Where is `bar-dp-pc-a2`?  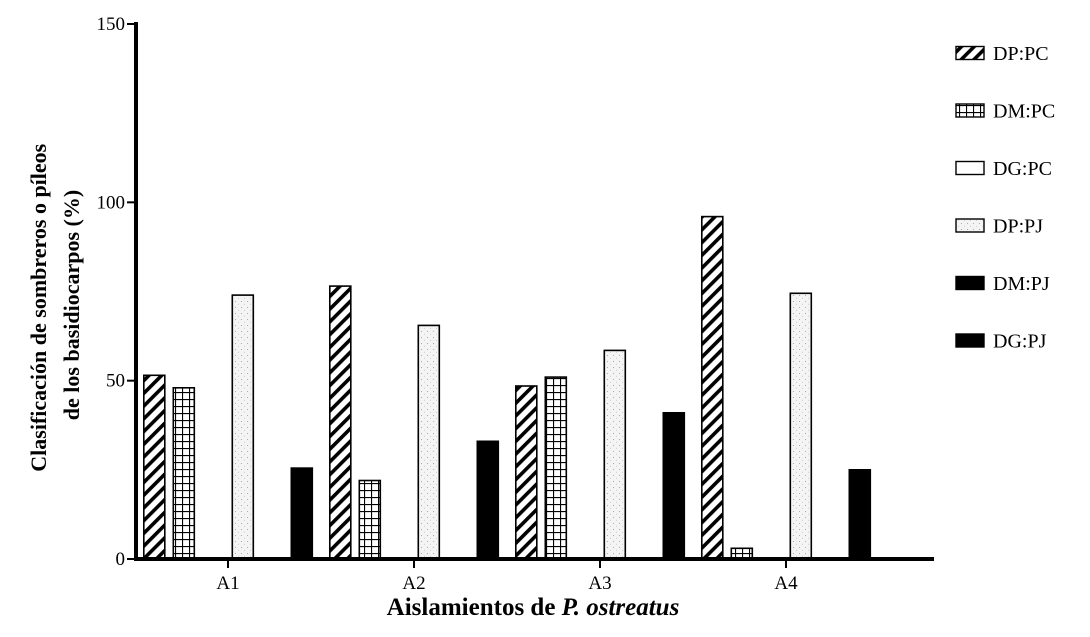 bar-dp-pc-a2 is located at coordinates (340, 422).